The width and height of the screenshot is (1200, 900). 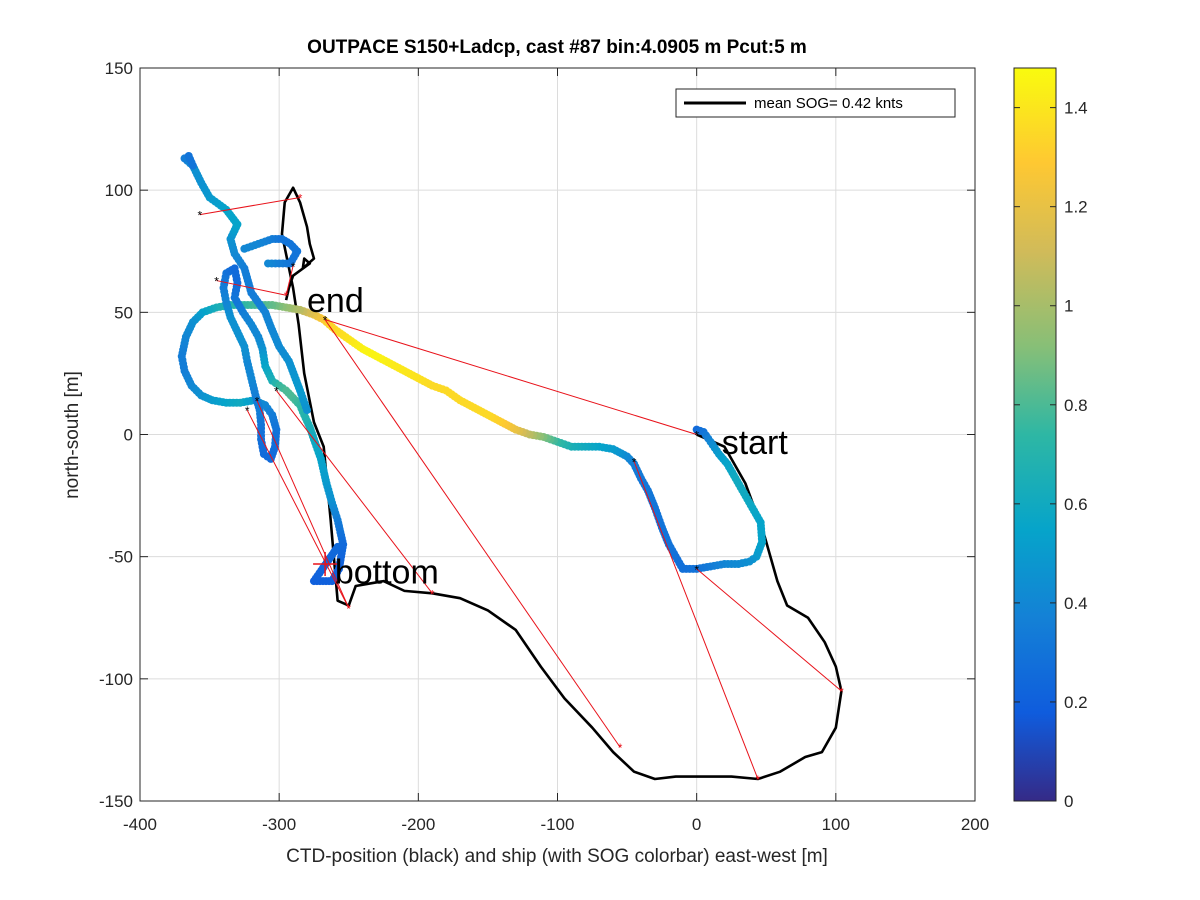 What do you see at coordinates (116, 801) in the screenshot?
I see `y-tick-label: -150` at bounding box center [116, 801].